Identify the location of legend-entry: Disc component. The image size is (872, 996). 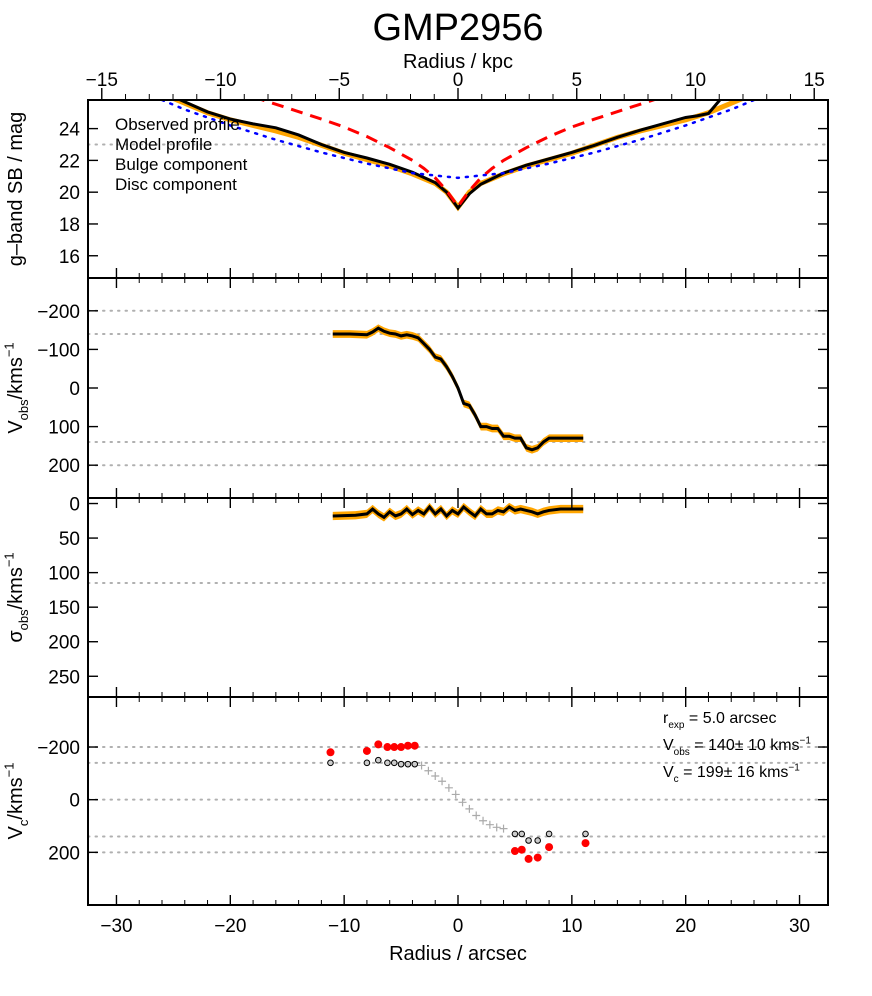
(176, 184).